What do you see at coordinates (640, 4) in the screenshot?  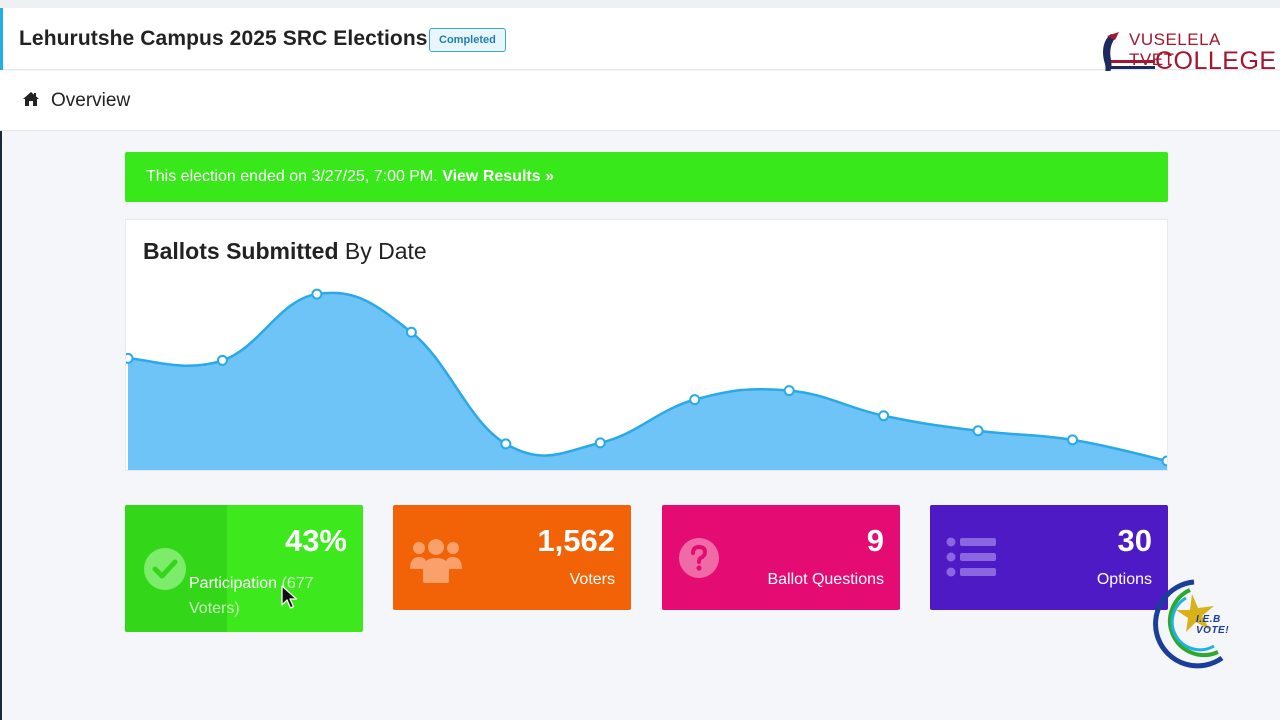 I see `top-strip` at bounding box center [640, 4].